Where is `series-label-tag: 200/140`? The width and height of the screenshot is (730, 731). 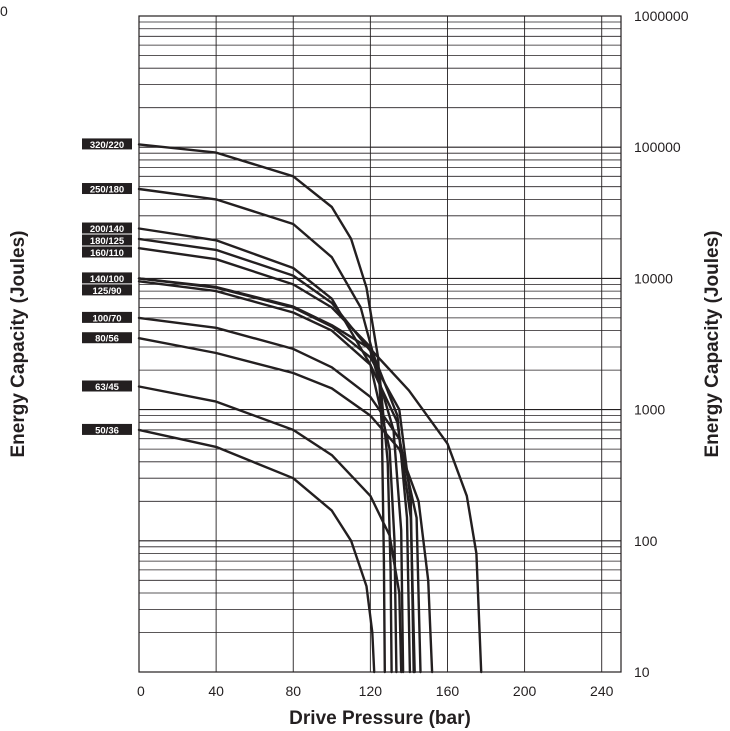 series-label-tag: 200/140 is located at coordinates (107, 228).